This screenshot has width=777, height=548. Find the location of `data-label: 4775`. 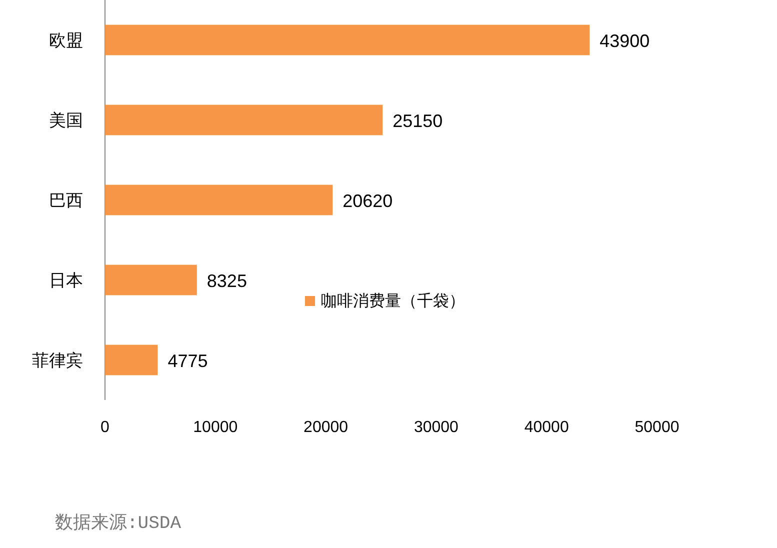

data-label: 4775 is located at coordinates (188, 361).